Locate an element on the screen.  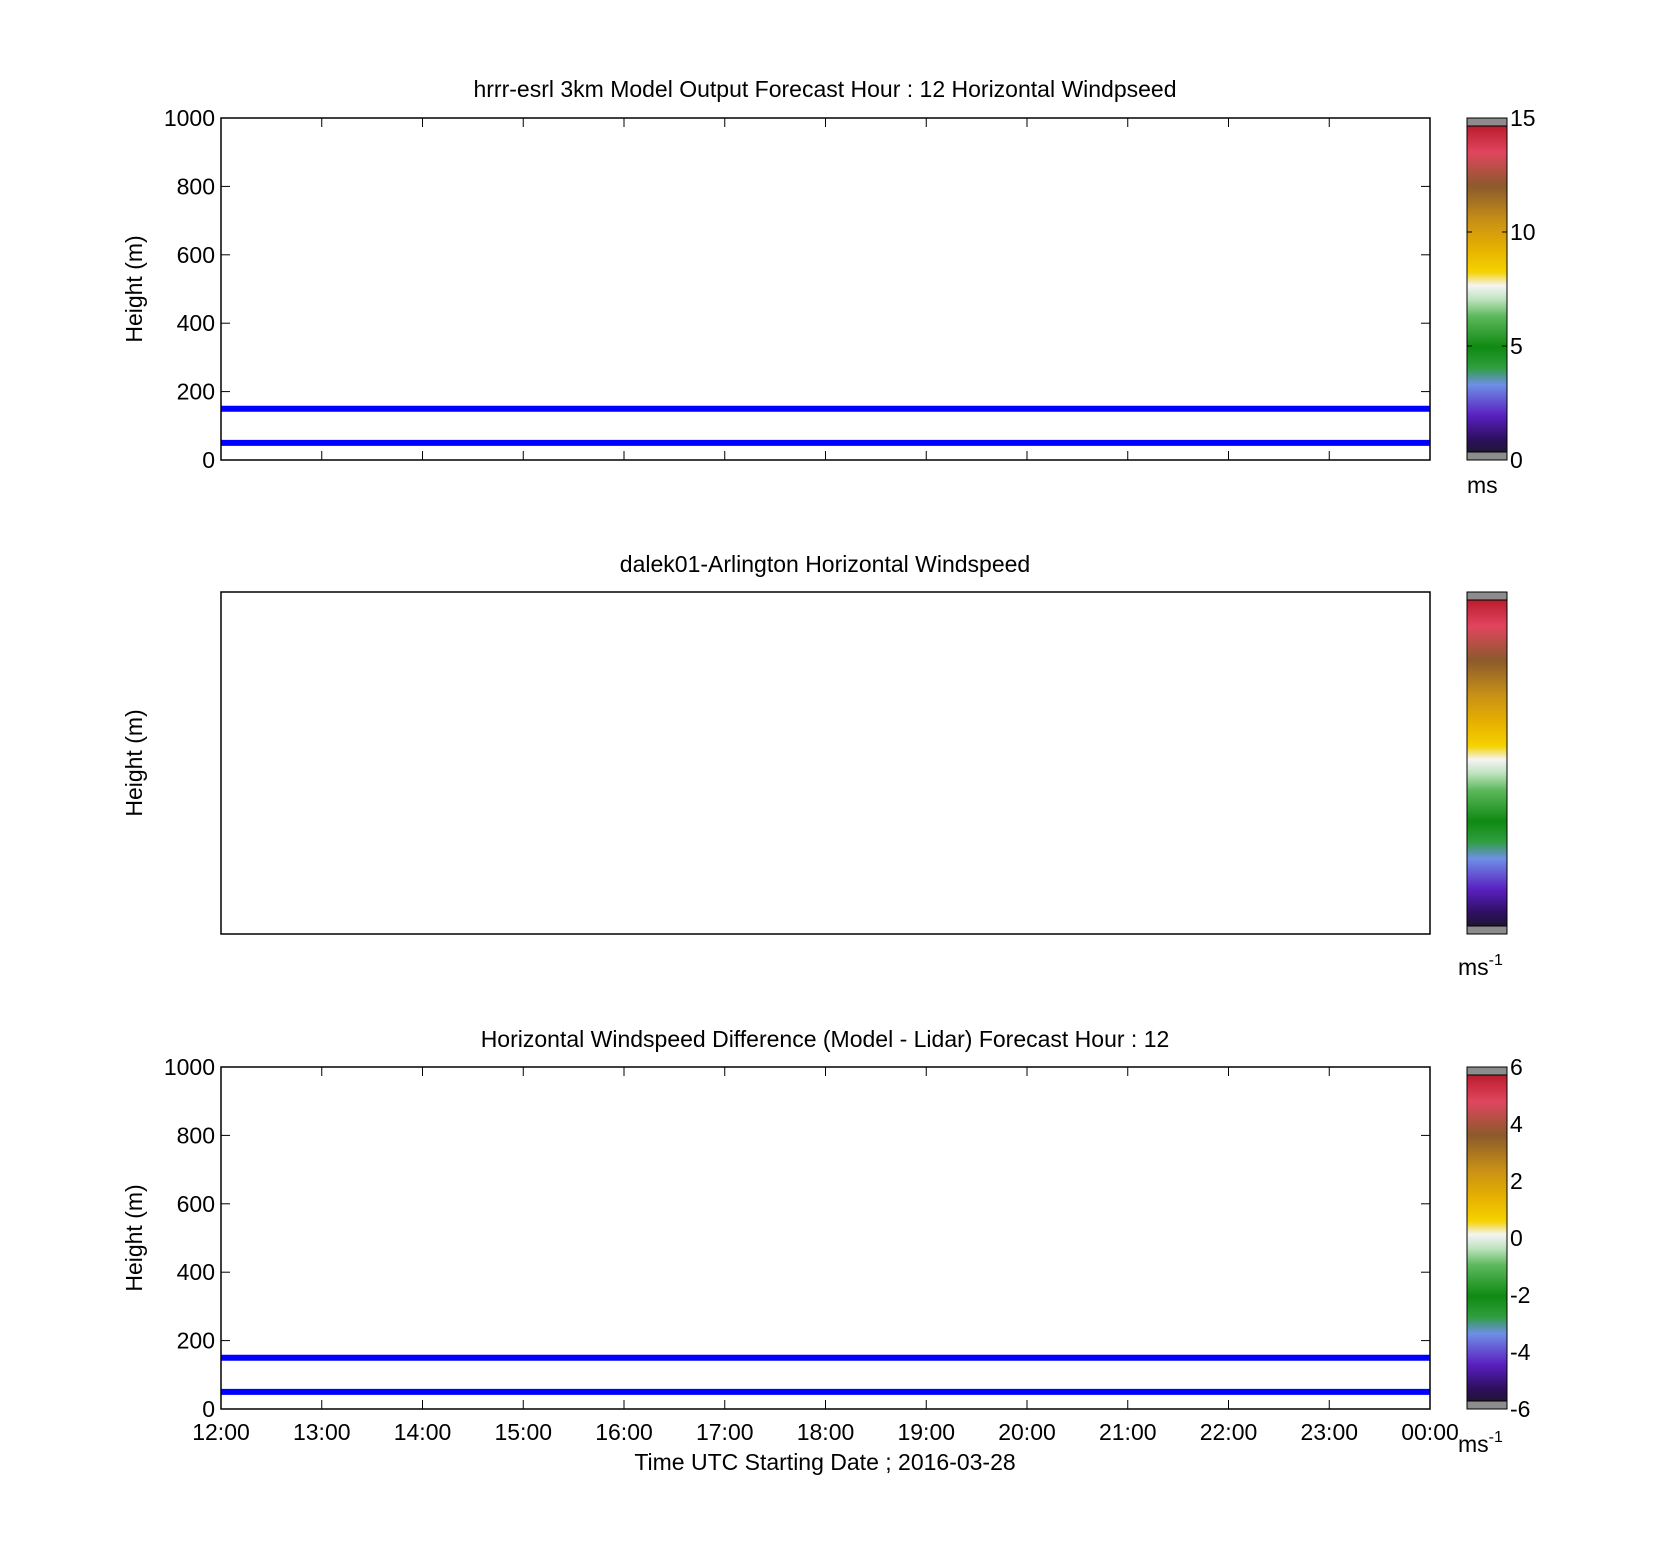
colorbar-tick-label: -6 is located at coordinates (1520, 1409).